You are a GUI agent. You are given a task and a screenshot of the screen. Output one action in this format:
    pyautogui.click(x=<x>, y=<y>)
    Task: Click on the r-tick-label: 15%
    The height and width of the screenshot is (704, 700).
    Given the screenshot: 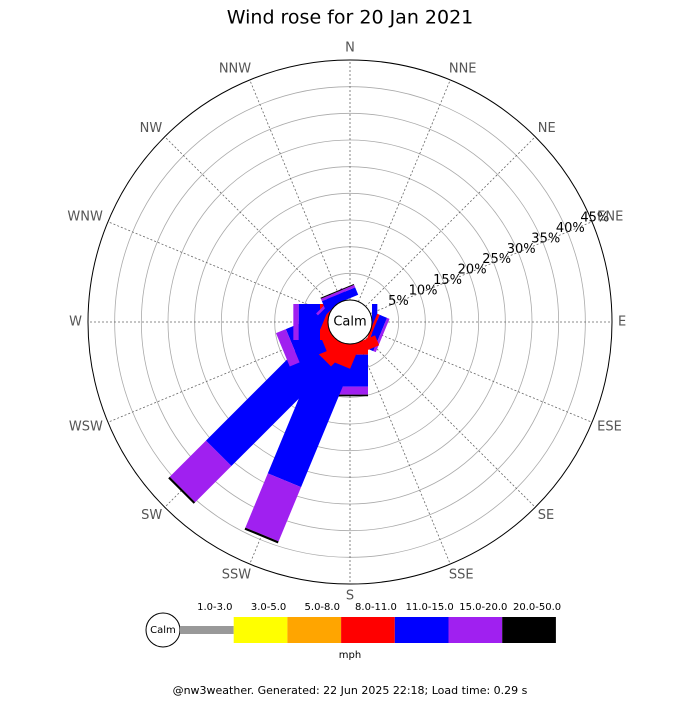 What is the action you would take?
    pyautogui.click(x=447, y=280)
    